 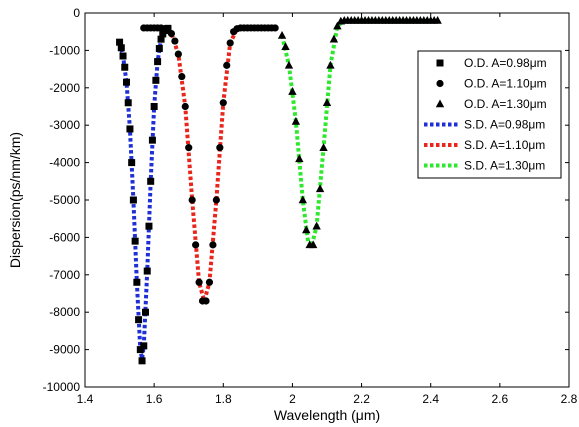 I want to click on legend-entry: O.D. A=0.98μm, so click(x=491, y=63).